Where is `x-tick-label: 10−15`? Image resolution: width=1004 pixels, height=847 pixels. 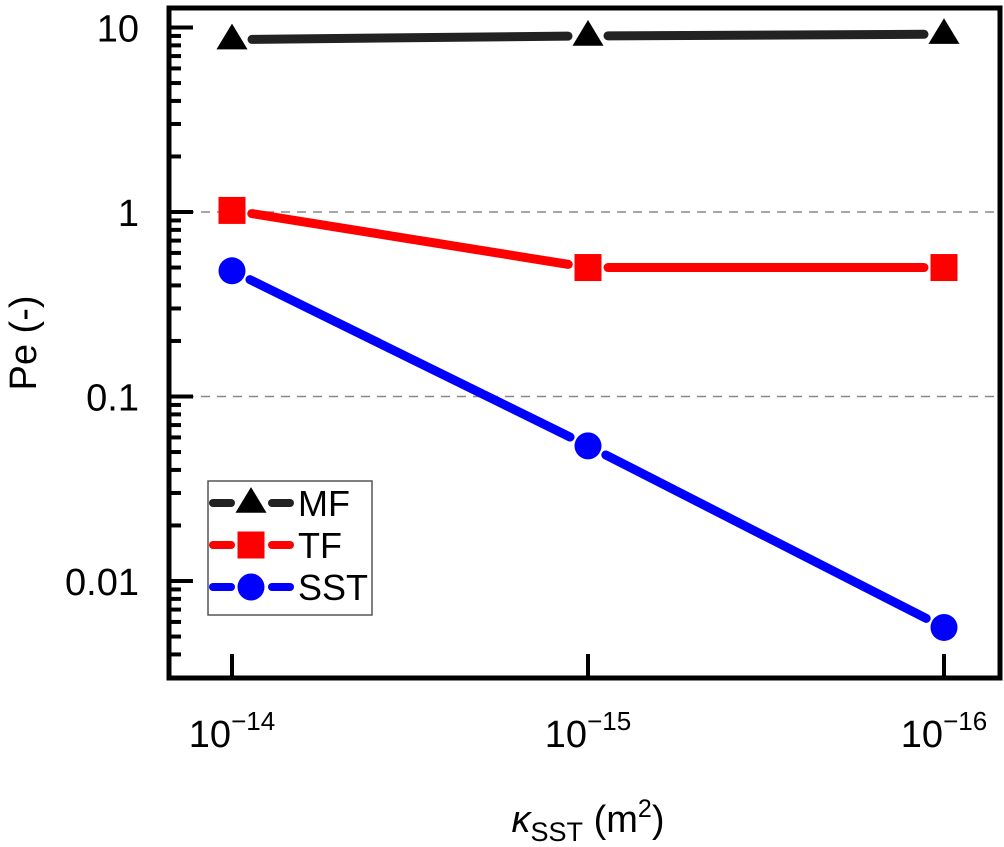
x-tick-label: 10−15 is located at coordinates (588, 731).